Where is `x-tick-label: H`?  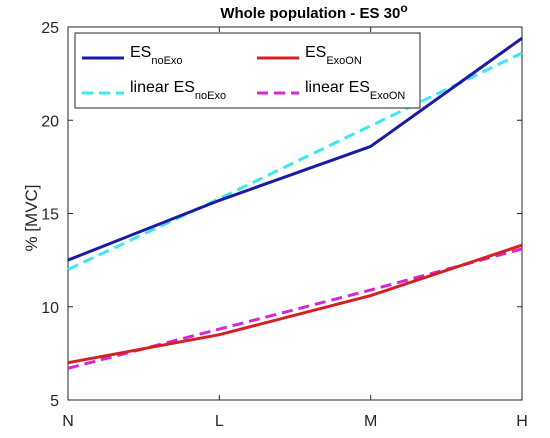 x-tick-label: H is located at coordinates (522, 421).